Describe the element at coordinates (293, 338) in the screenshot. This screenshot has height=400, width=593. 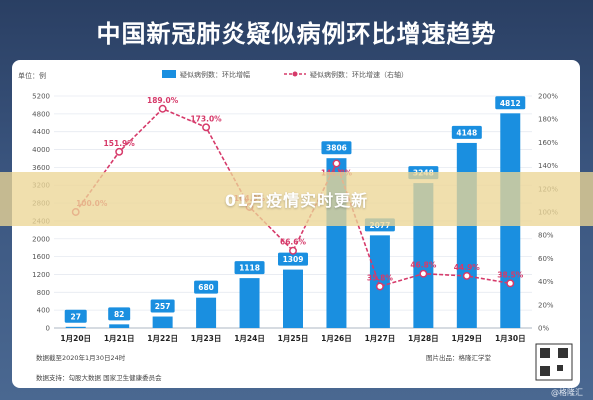
I see `x-tick-label: 1月25日` at that location.